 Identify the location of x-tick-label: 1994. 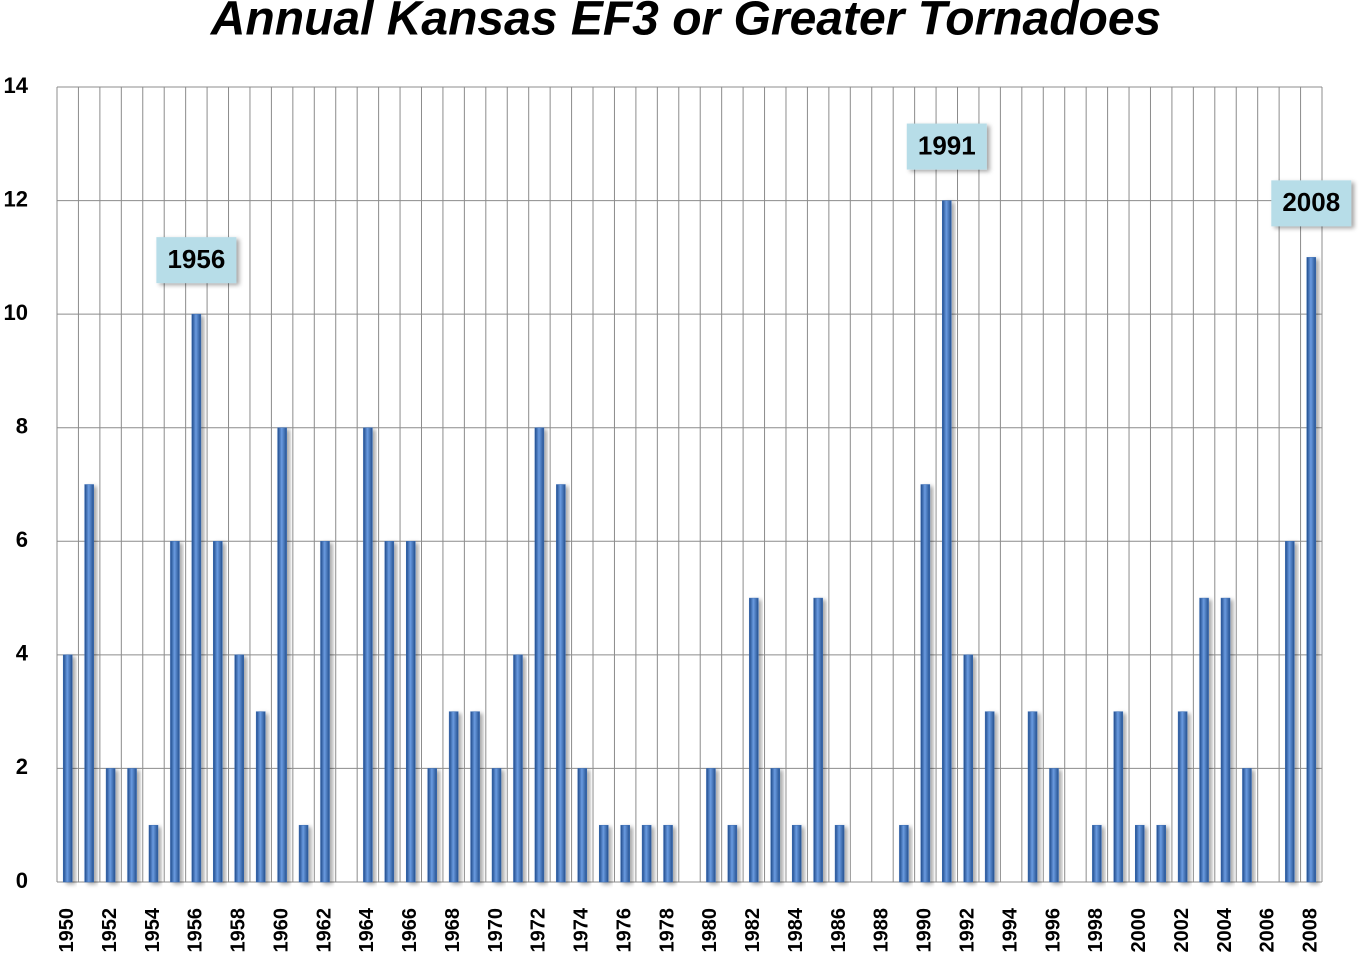
(1010, 929).